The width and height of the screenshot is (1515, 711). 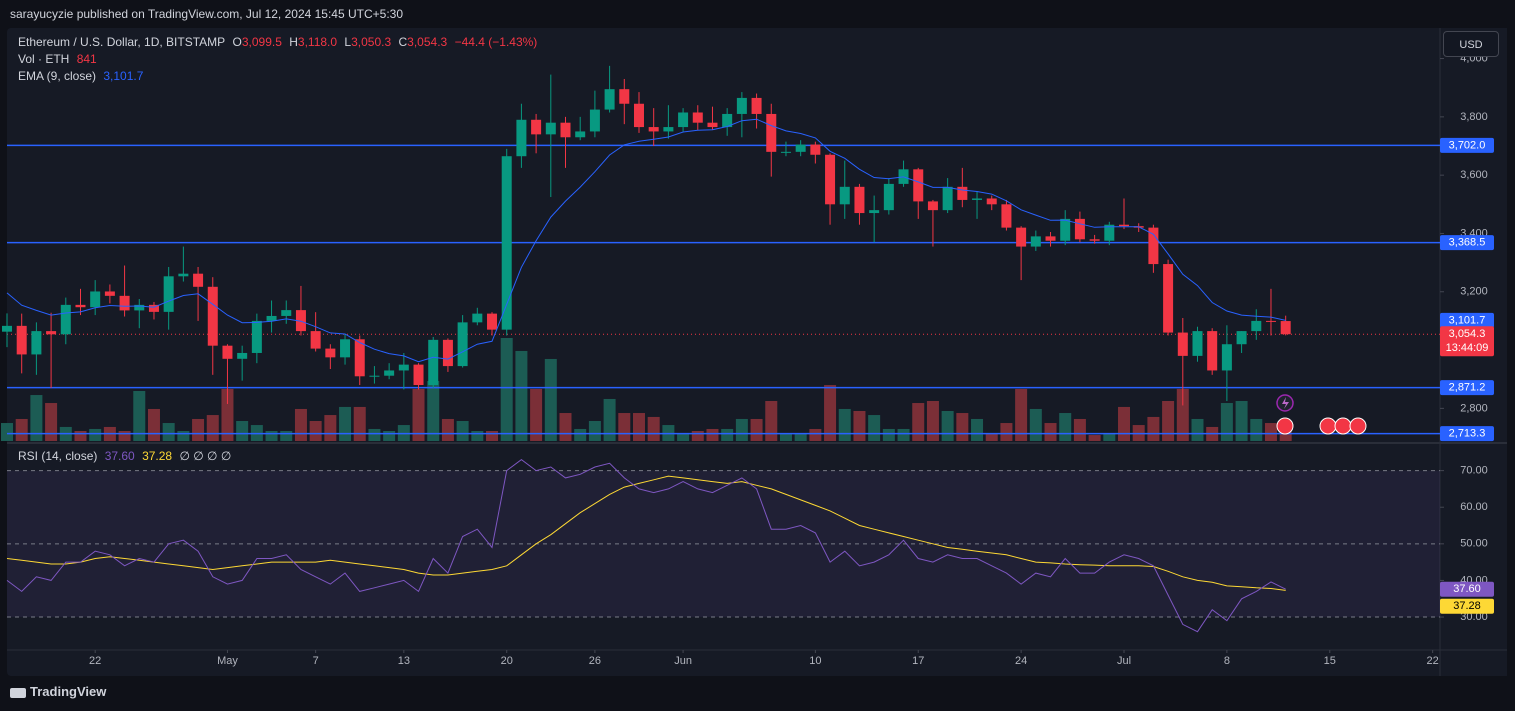 What do you see at coordinates (1330, 661) in the screenshot?
I see `x-tick-label: 15` at bounding box center [1330, 661].